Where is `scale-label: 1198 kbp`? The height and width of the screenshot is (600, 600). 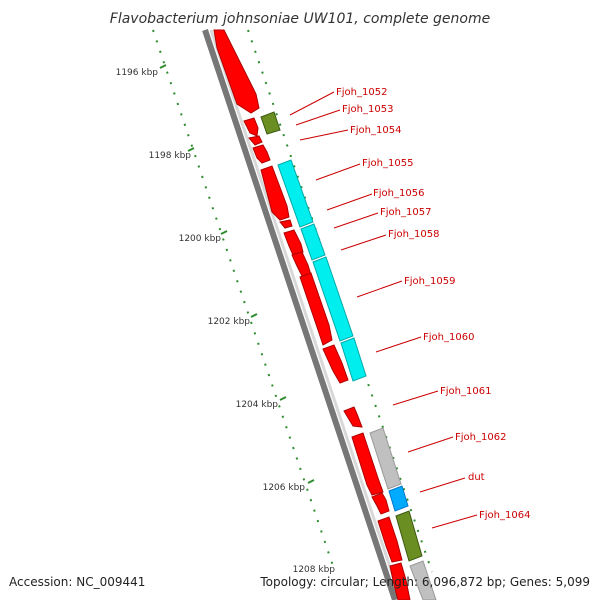 scale-label: 1198 kbp is located at coordinates (170, 156).